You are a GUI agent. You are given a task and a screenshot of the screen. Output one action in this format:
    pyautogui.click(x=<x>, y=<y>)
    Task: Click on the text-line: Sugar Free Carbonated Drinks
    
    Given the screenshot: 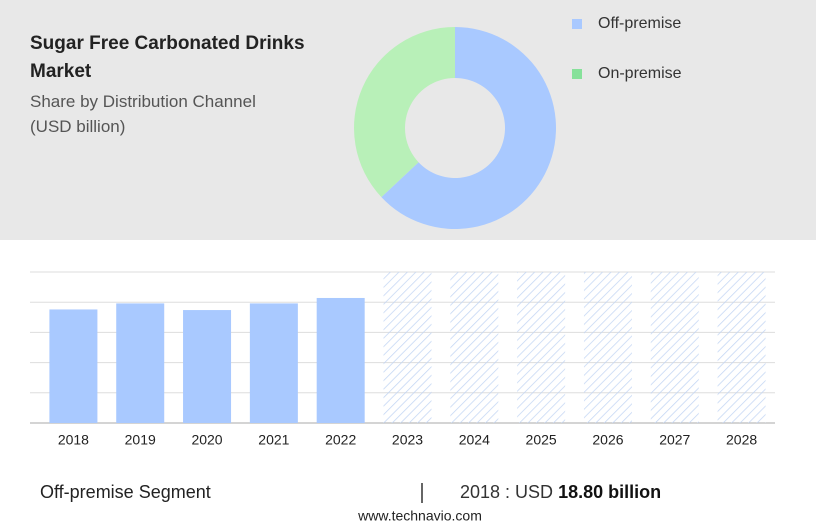 What is the action you would take?
    pyautogui.click(x=167, y=43)
    